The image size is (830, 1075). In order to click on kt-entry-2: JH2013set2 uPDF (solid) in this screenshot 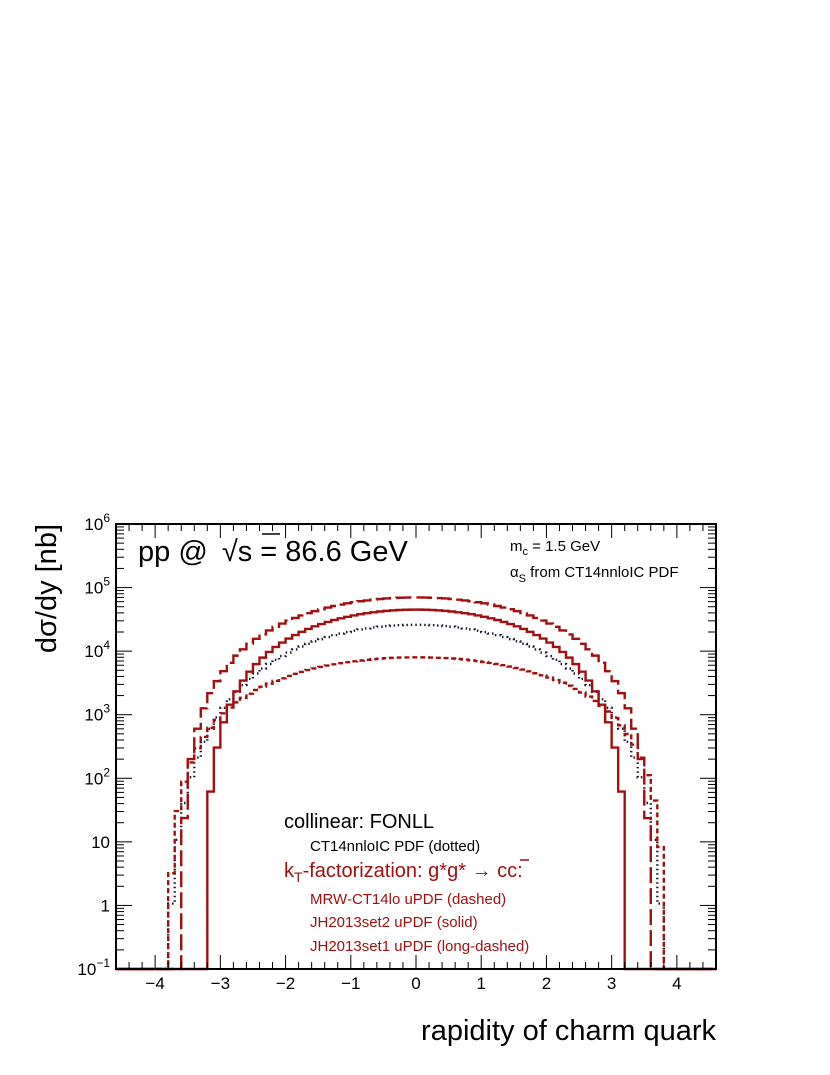, I will do `click(394, 922)`.